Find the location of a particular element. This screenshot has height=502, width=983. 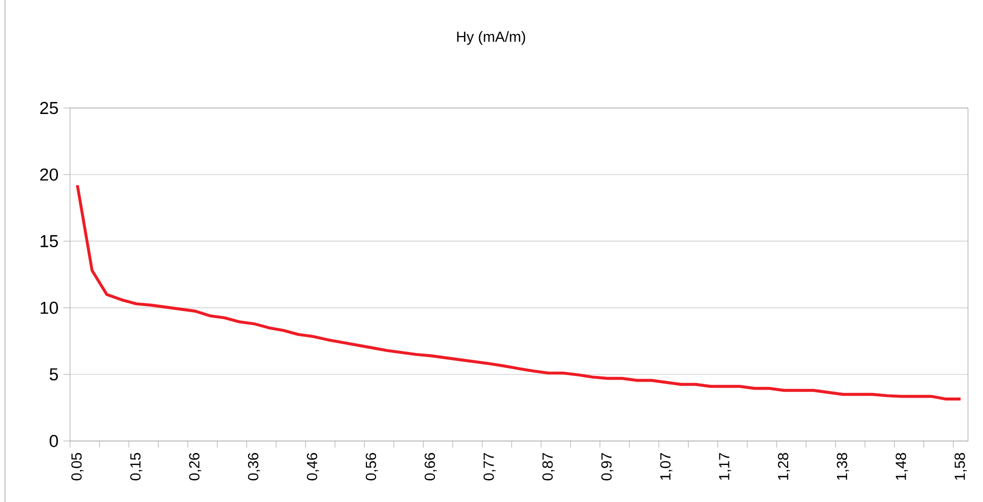

chart-title: Hy (mA/m) is located at coordinates (491, 38).